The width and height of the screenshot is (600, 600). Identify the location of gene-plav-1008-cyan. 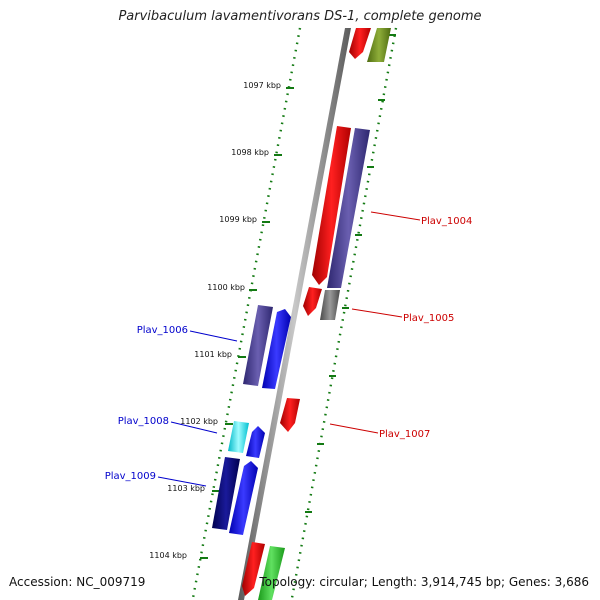
(238, 437).